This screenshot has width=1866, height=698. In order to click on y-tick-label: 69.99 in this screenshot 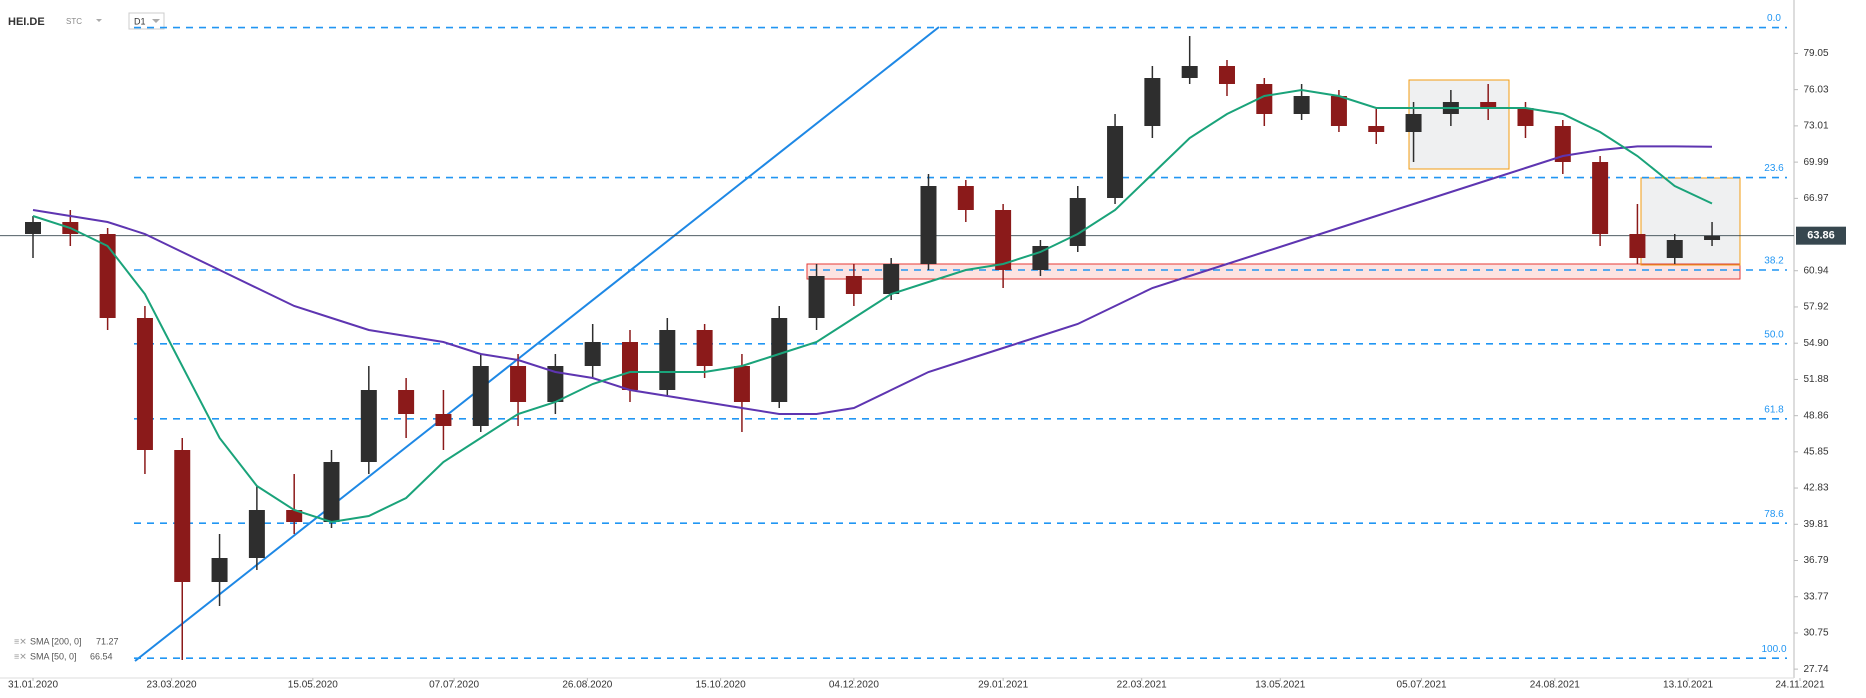, I will do `click(1815, 162)`.